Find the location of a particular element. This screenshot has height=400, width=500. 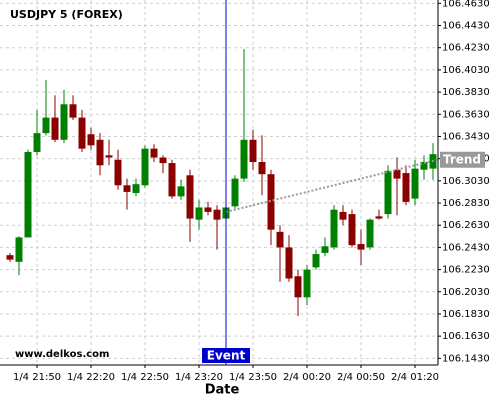

x-tick-label: 1/4 22:20 is located at coordinates (91, 377).